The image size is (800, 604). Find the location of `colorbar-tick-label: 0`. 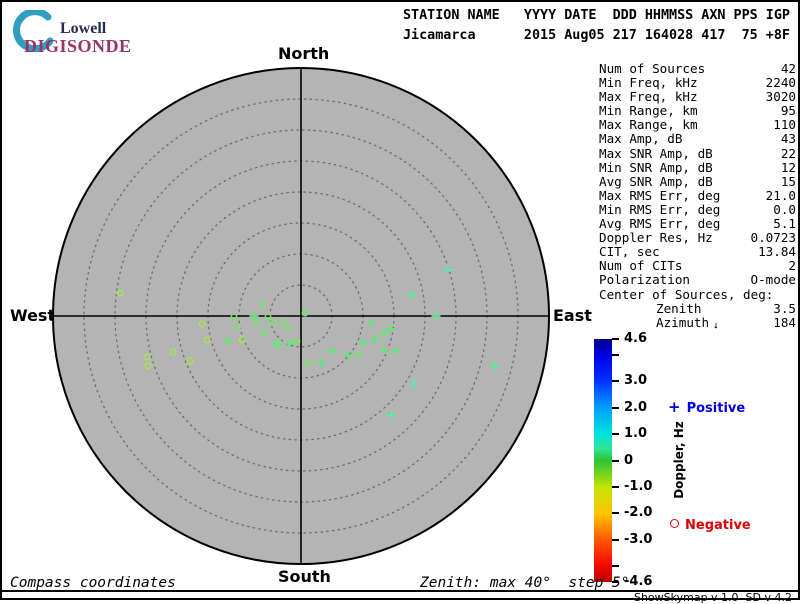

colorbar-tick-label: 0 is located at coordinates (629, 460).